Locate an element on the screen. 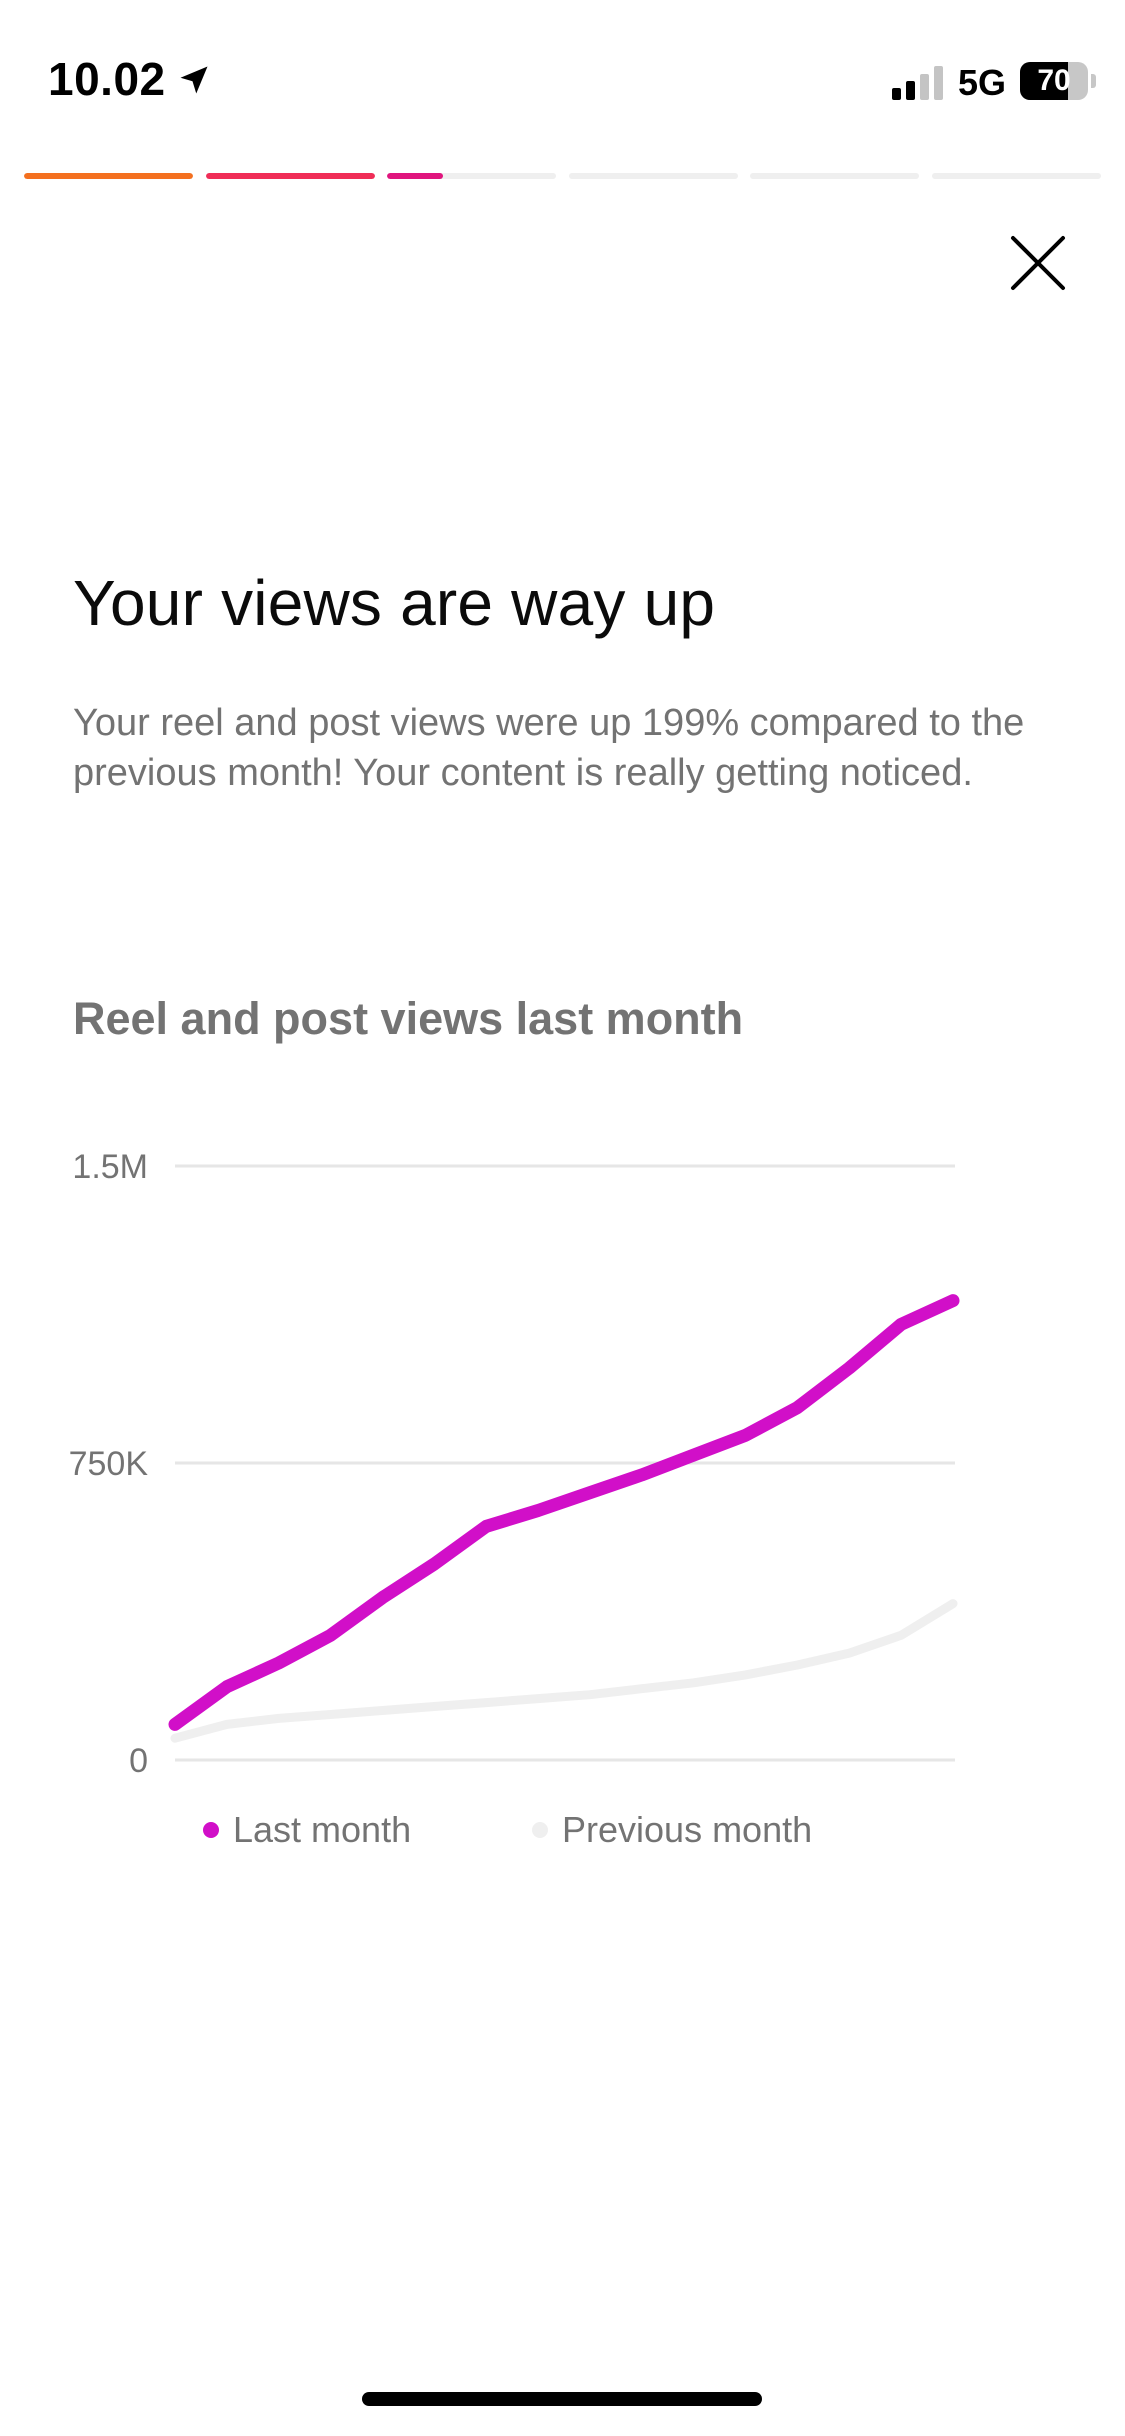 The width and height of the screenshot is (1125, 2436). network-type: 5G is located at coordinates (982, 82).